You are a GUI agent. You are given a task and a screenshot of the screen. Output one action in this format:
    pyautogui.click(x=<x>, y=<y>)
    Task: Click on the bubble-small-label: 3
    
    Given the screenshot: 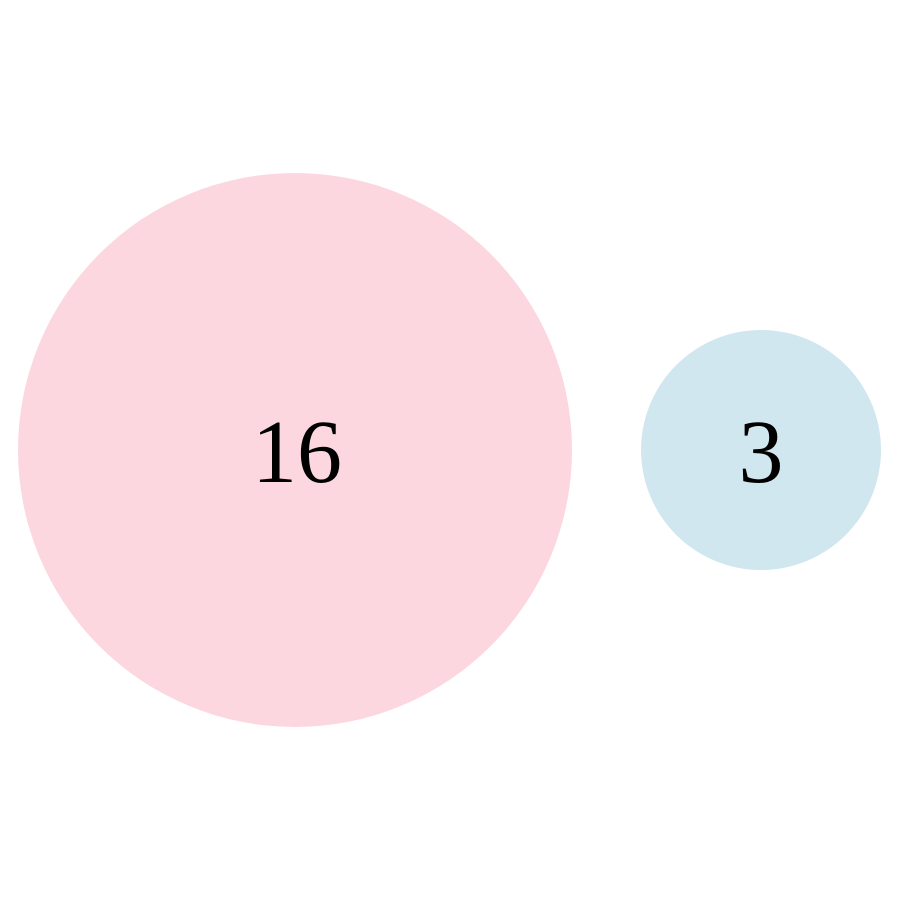 What is the action you would take?
    pyautogui.click(x=761, y=452)
    